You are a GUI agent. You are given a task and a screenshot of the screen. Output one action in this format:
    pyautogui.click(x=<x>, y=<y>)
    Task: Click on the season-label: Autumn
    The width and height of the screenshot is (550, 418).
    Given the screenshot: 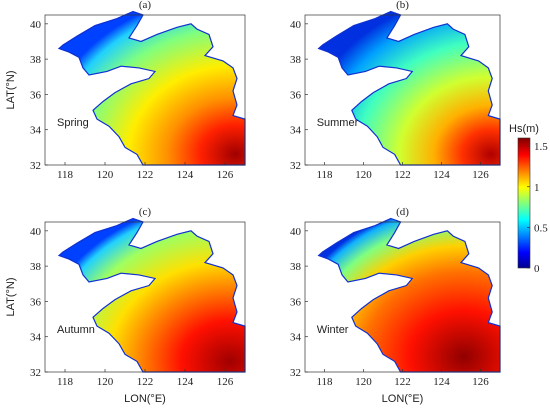 What is the action you would take?
    pyautogui.click(x=76, y=330)
    